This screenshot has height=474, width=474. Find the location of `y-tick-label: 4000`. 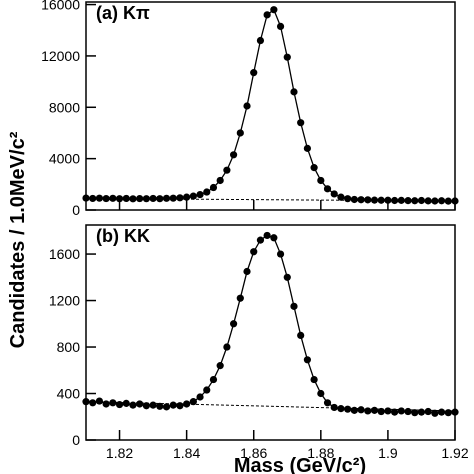

y-tick-label: 4000 is located at coordinates (64, 159).